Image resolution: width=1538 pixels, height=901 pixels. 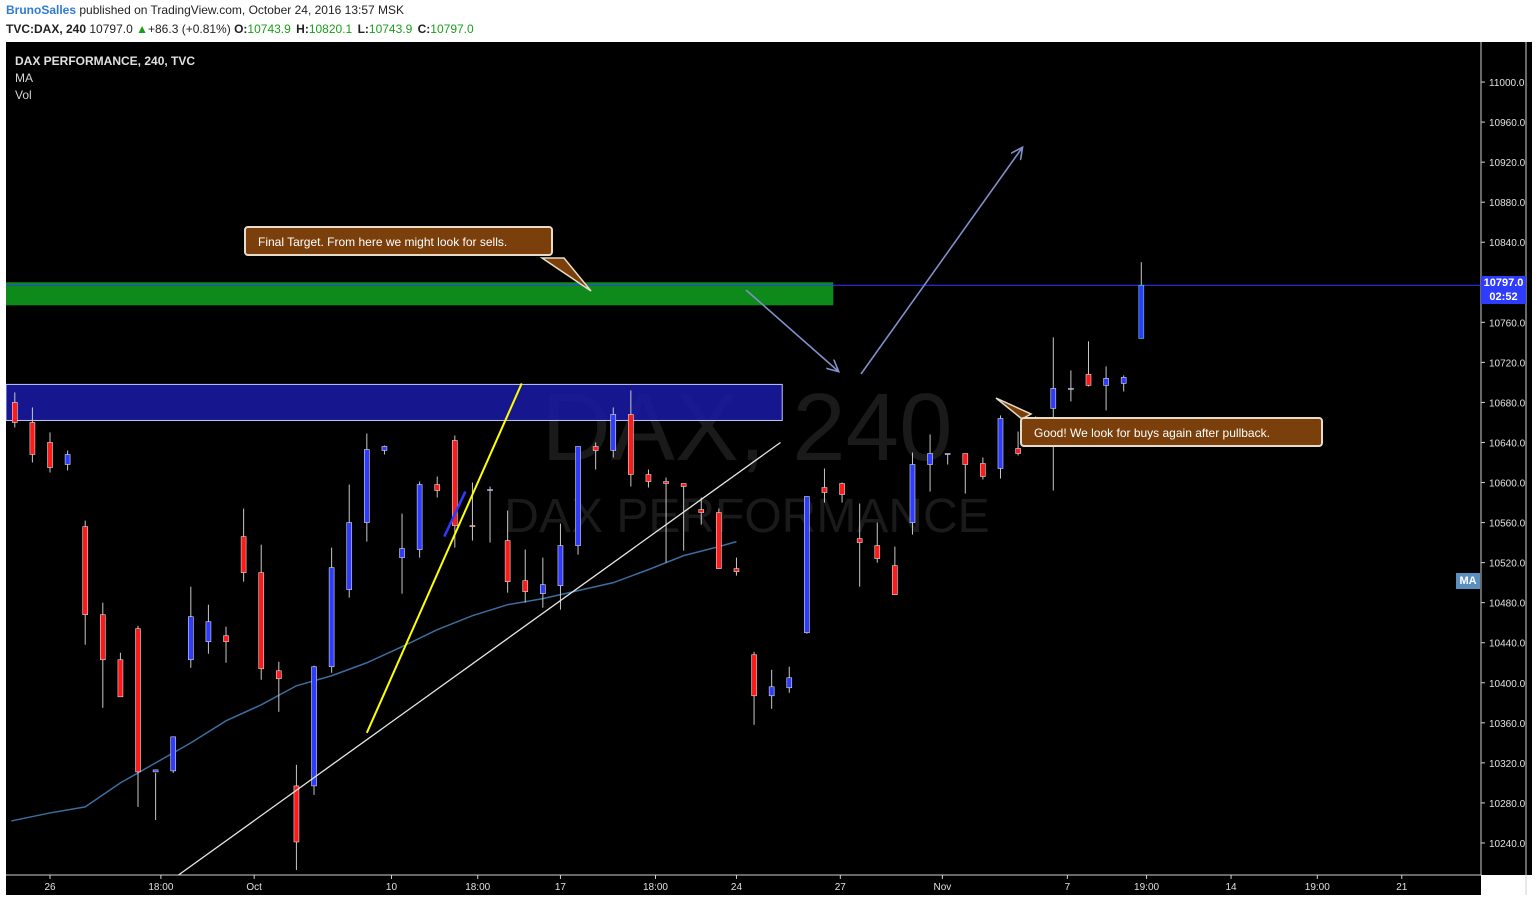 What do you see at coordinates (1503, 297) in the screenshot?
I see `countdown-value: 02:52` at bounding box center [1503, 297].